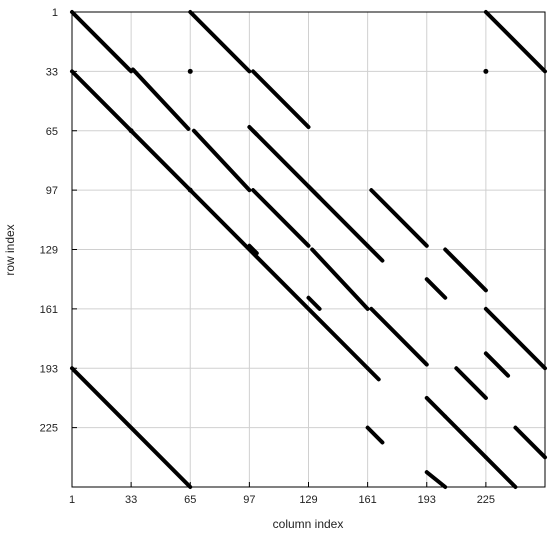 The width and height of the screenshot is (550, 535). Describe the element at coordinates (486, 500) in the screenshot. I see `x-tick-label: 225` at that location.